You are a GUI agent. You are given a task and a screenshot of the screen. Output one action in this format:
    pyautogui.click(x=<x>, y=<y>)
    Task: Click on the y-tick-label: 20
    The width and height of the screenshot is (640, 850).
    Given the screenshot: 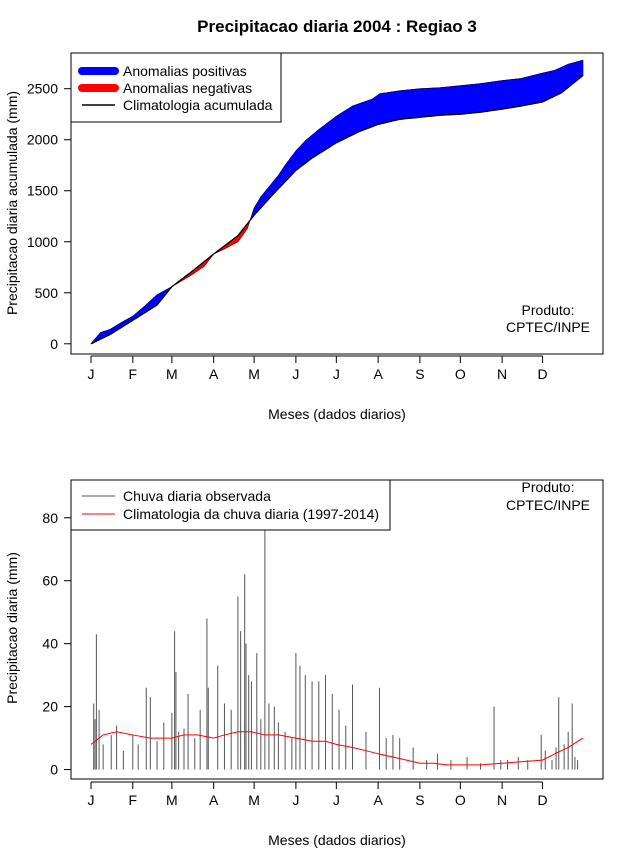 What is the action you would take?
    pyautogui.click(x=50, y=707)
    